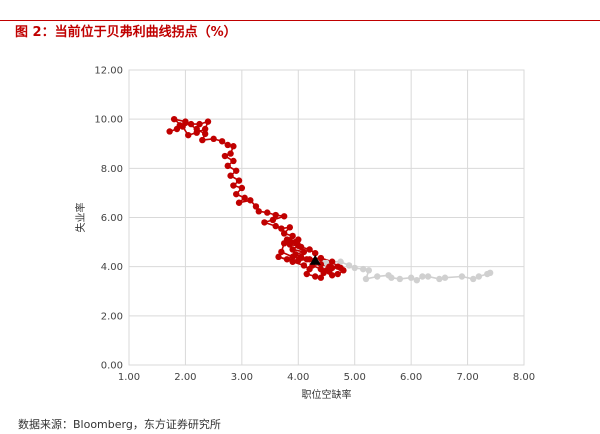 Image resolution: width=600 pixels, height=434 pixels. Describe the element at coordinates (327, 394) in the screenshot. I see `x-axis-title: 职位空缺率` at that location.